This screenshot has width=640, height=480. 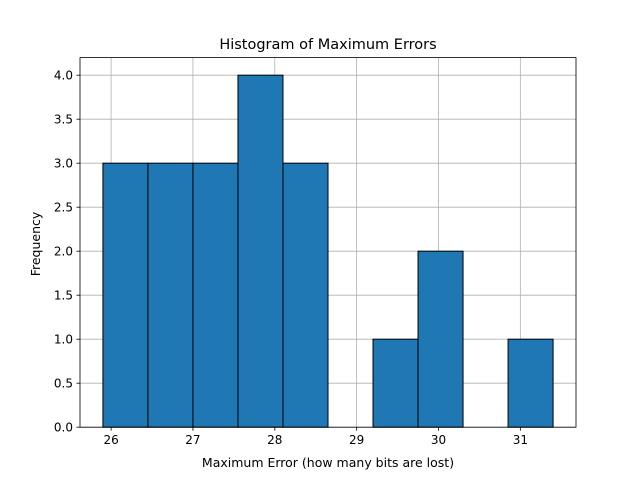 I want to click on x-tick-label: 28, so click(x=274, y=440).